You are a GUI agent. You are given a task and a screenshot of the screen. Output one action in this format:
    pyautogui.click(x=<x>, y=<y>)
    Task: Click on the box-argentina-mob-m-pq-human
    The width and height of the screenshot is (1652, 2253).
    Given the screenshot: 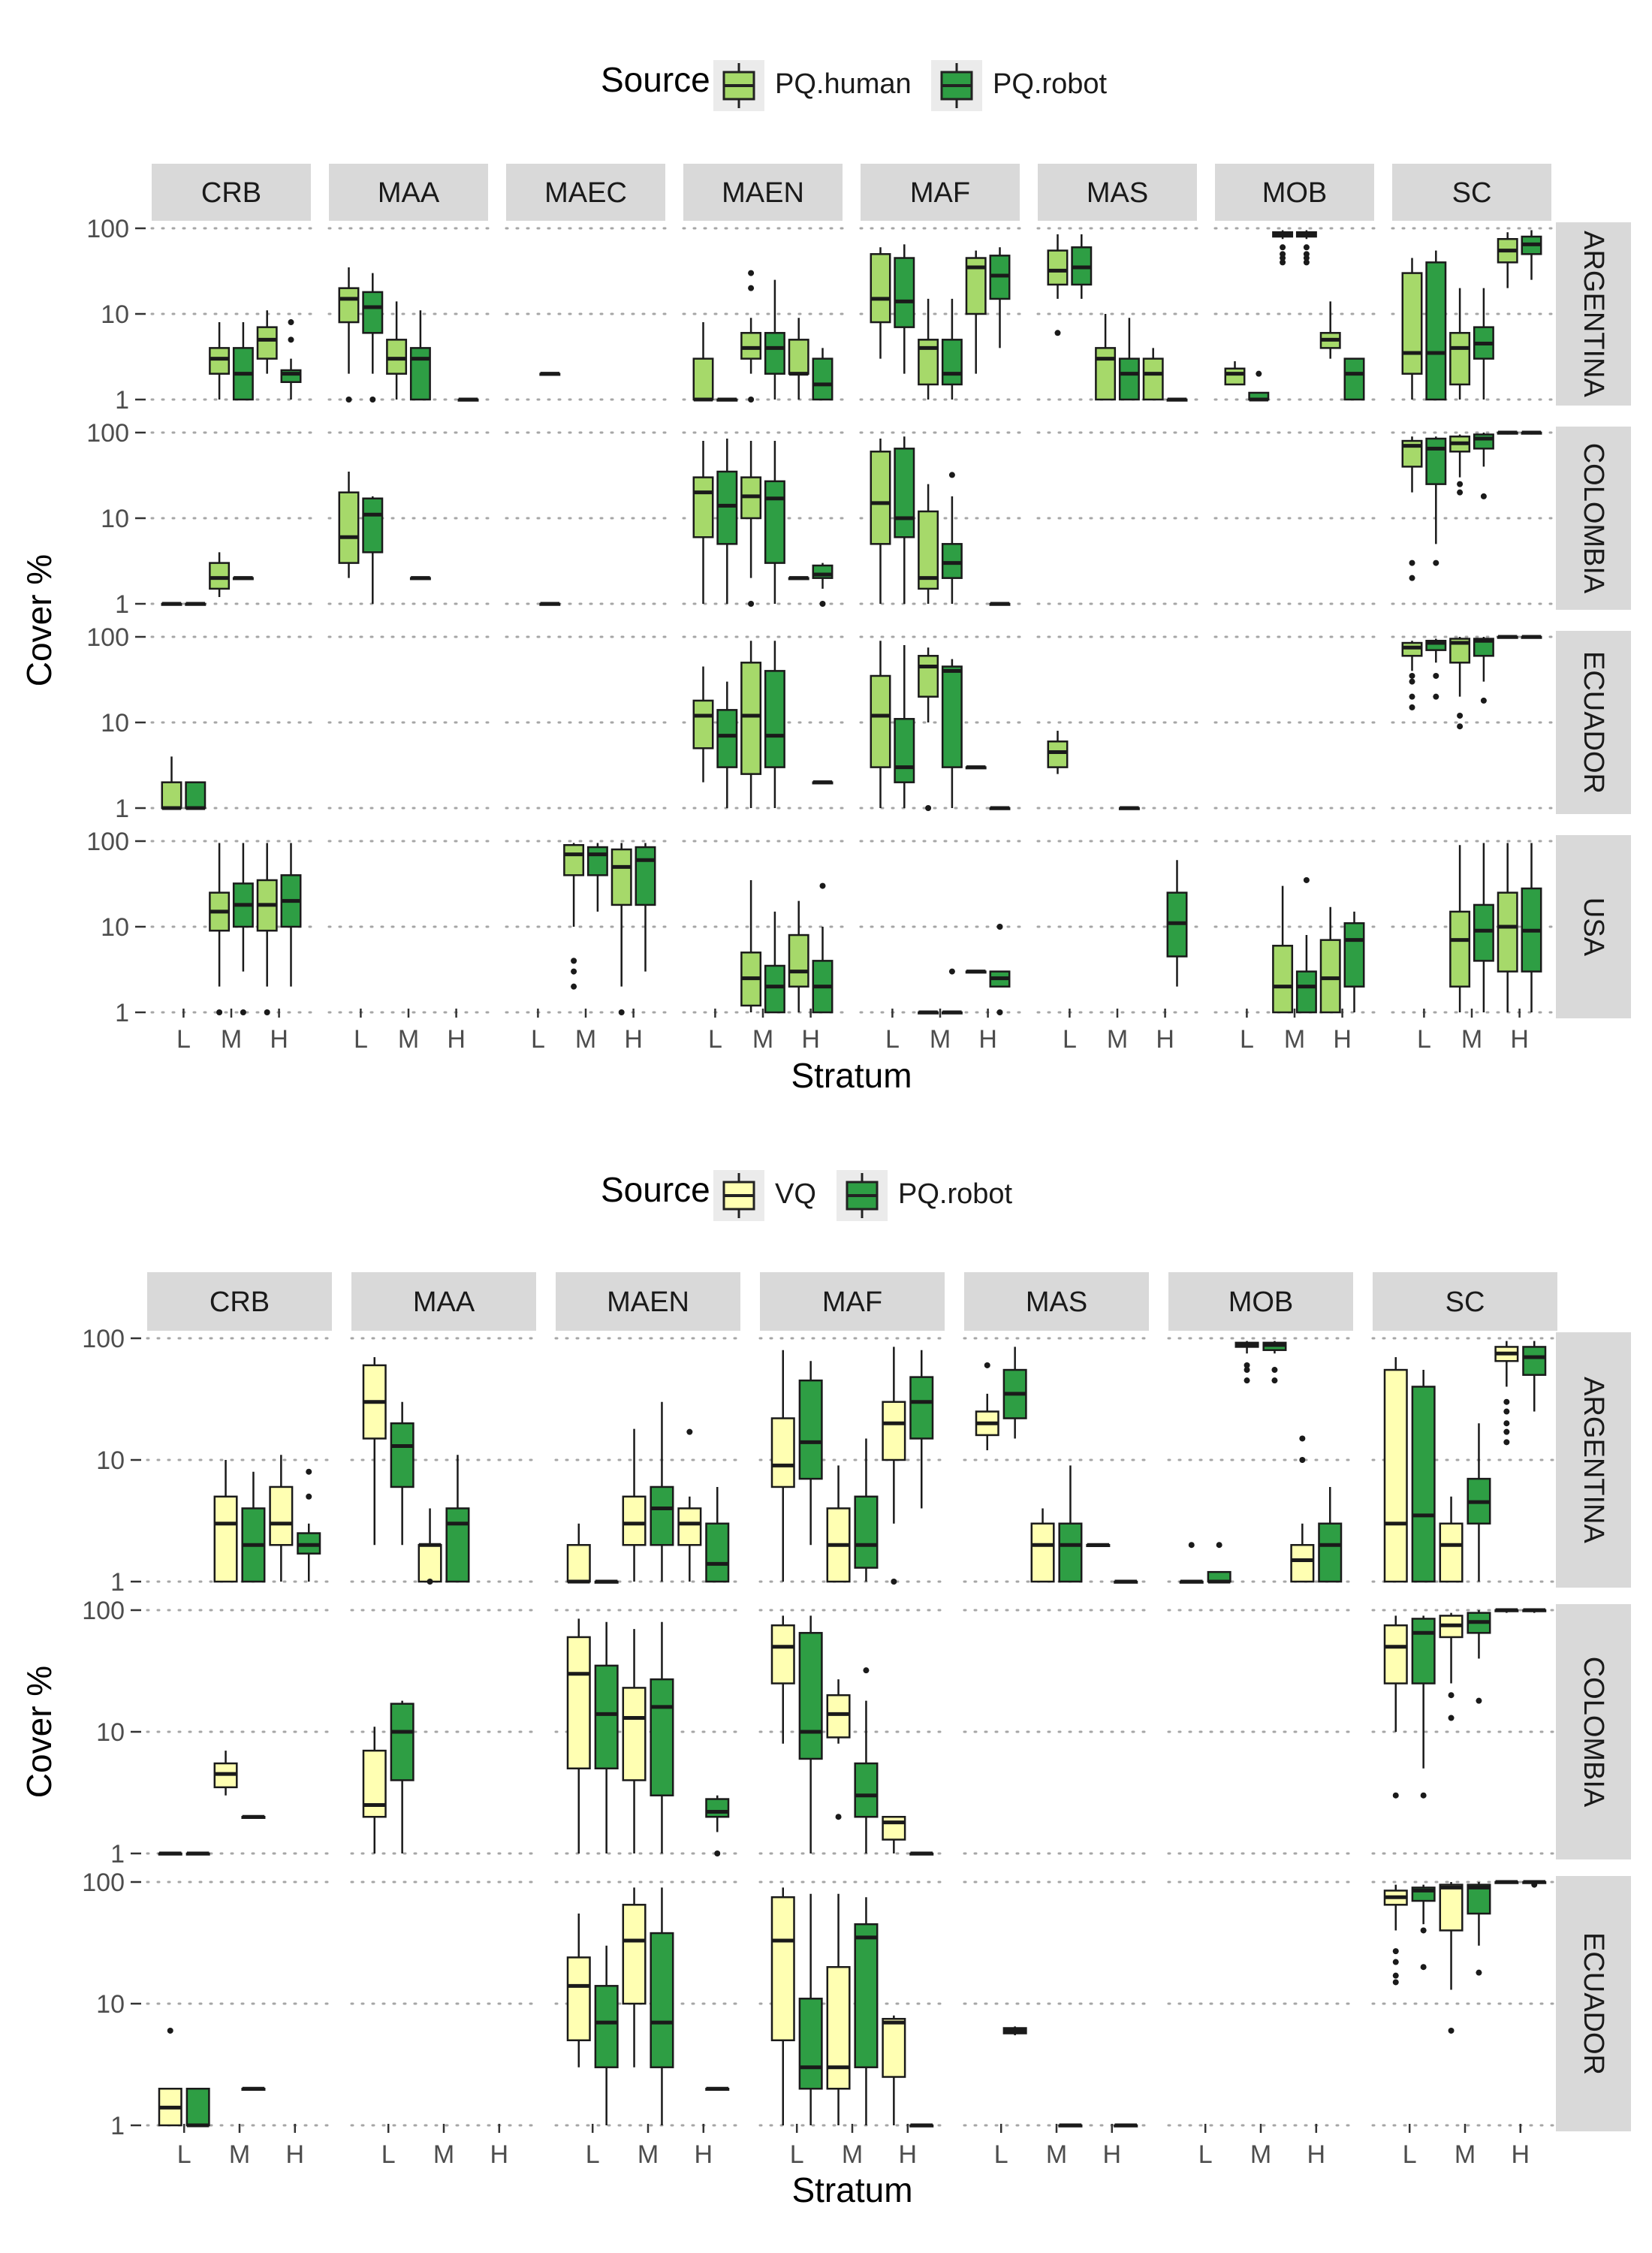 What is the action you would take?
    pyautogui.click(x=1283, y=248)
    